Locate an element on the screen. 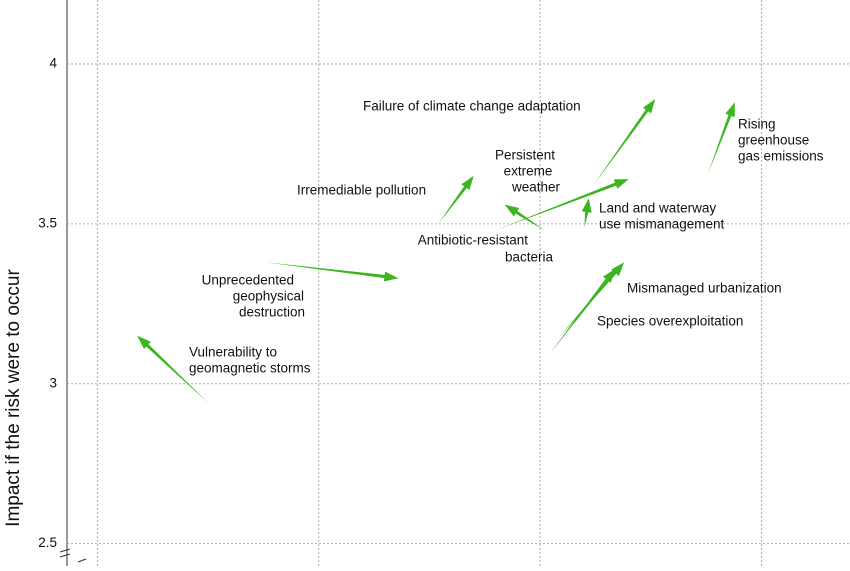  risk-label: Species overexploitation is located at coordinates (670, 321).